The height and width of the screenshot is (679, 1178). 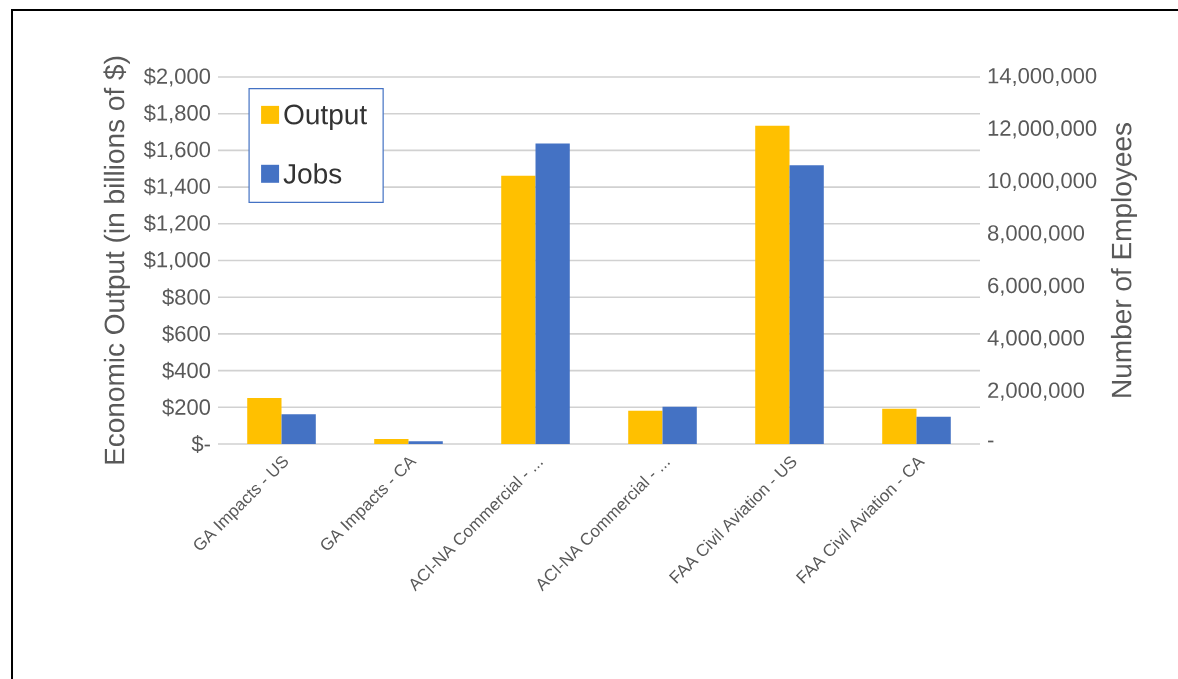 I want to click on y2-tick-label: 2,000,000, so click(x=1036, y=391).